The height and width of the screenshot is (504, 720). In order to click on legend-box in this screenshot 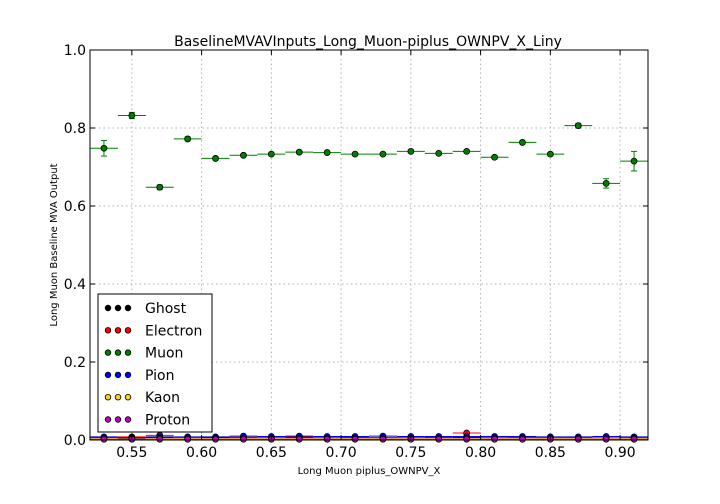, I will do `click(155, 363)`.